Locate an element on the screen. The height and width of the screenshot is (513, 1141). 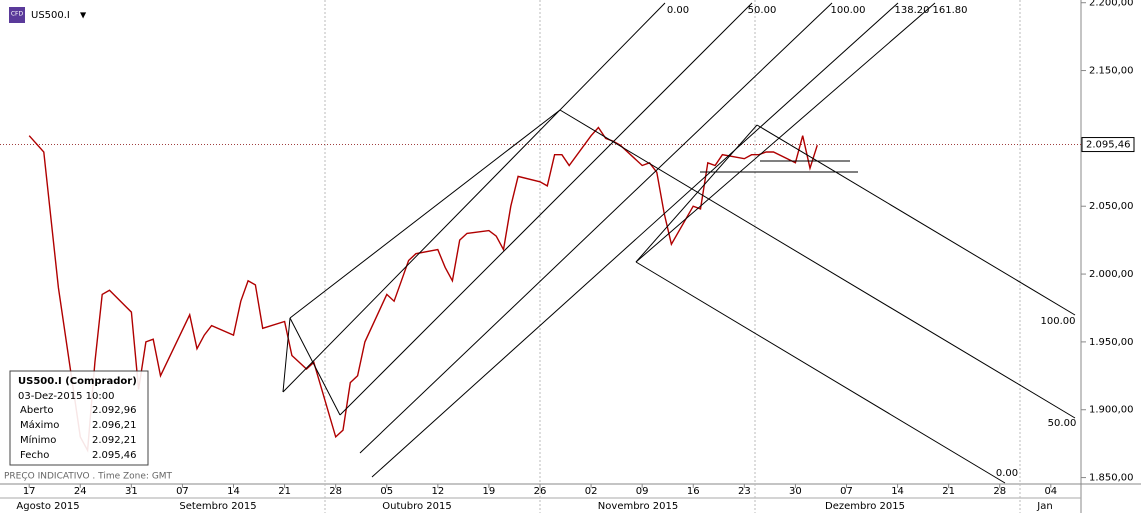
info-label: Aberto is located at coordinates (37, 410).